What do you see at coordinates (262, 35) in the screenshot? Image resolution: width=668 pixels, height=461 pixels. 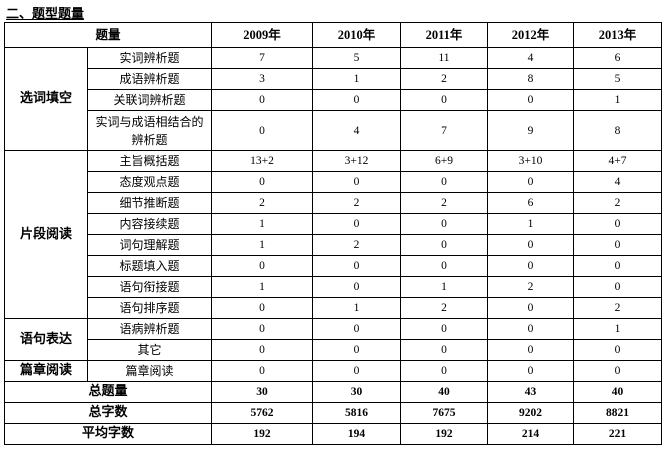 I see `year-header: 2009年` at bounding box center [262, 35].